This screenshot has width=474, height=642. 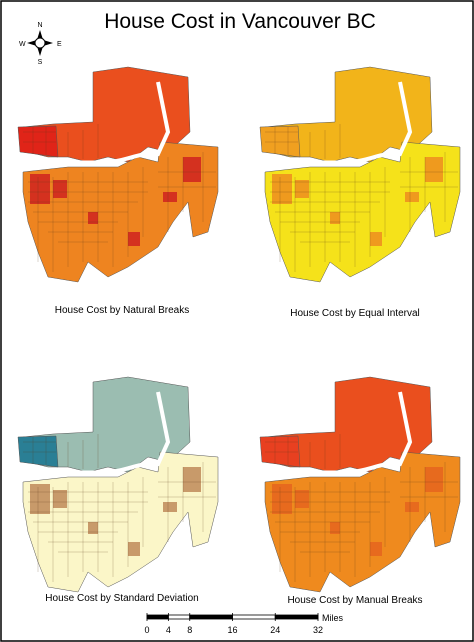 I want to click on map-natural-breaks, so click(x=118, y=174).